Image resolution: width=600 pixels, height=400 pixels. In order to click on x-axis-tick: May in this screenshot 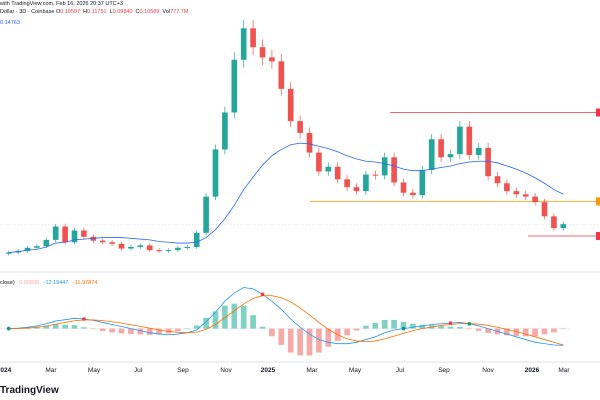, I will do `click(94, 370)`.